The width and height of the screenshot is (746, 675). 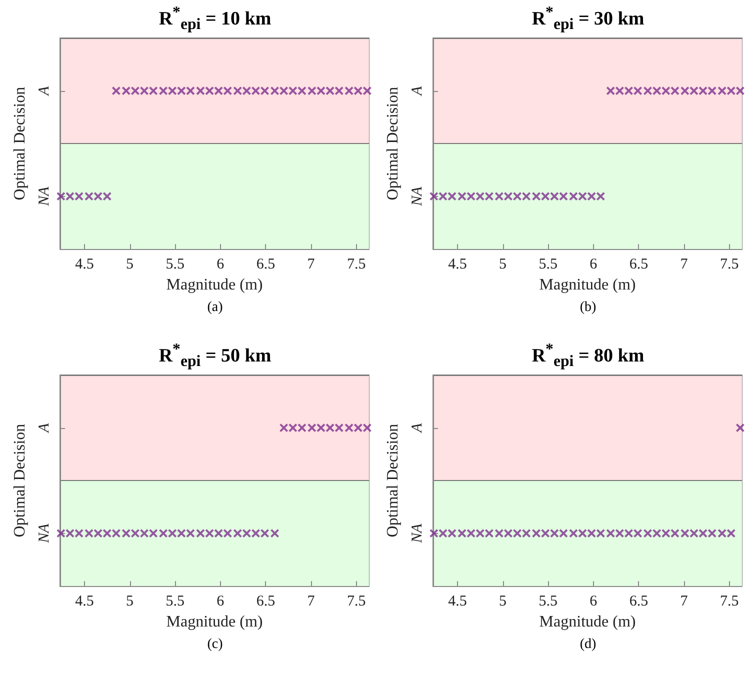 What do you see at coordinates (175, 264) in the screenshot?
I see `x-tick-label: 5.5` at bounding box center [175, 264].